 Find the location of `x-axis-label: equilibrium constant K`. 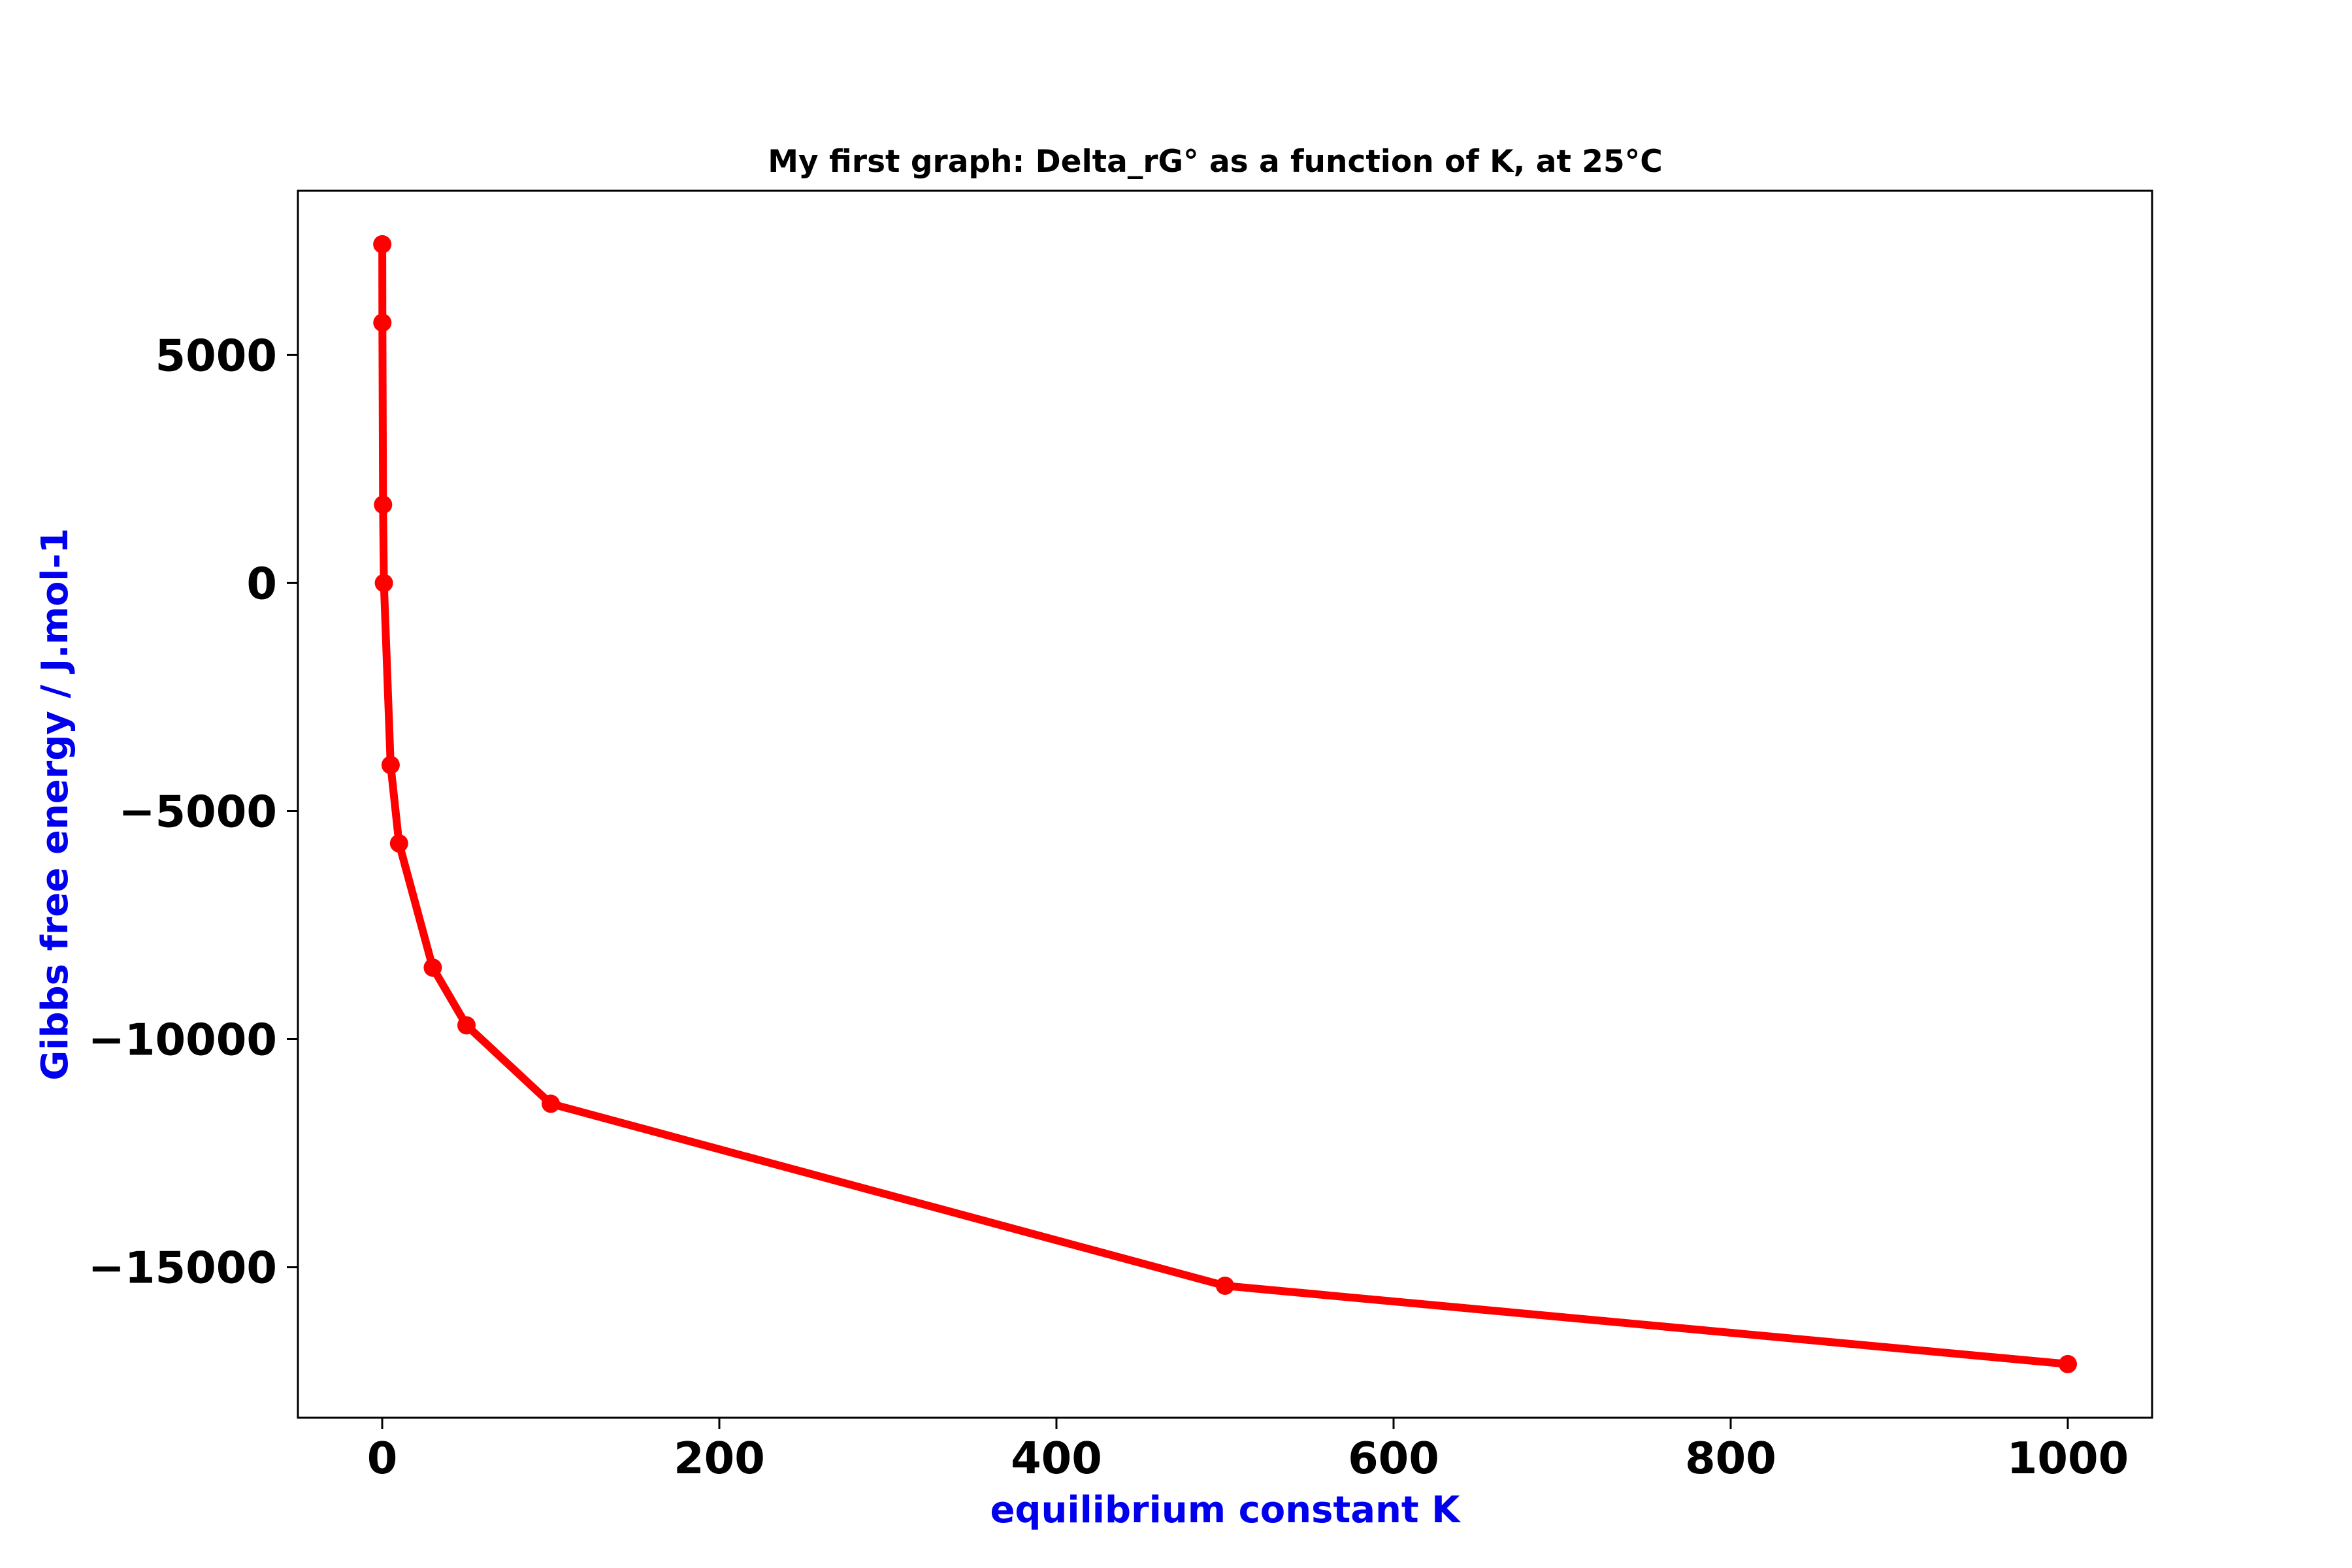

x-axis-label: equilibrium constant K is located at coordinates (1226, 1510).